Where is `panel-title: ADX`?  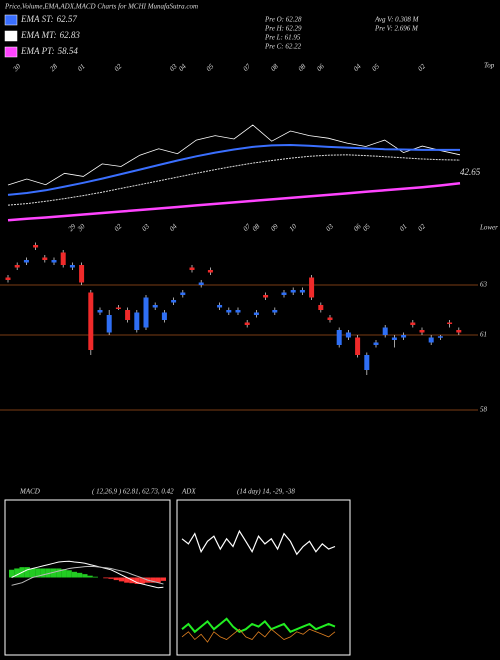 panel-title: ADX is located at coordinates (188, 492).